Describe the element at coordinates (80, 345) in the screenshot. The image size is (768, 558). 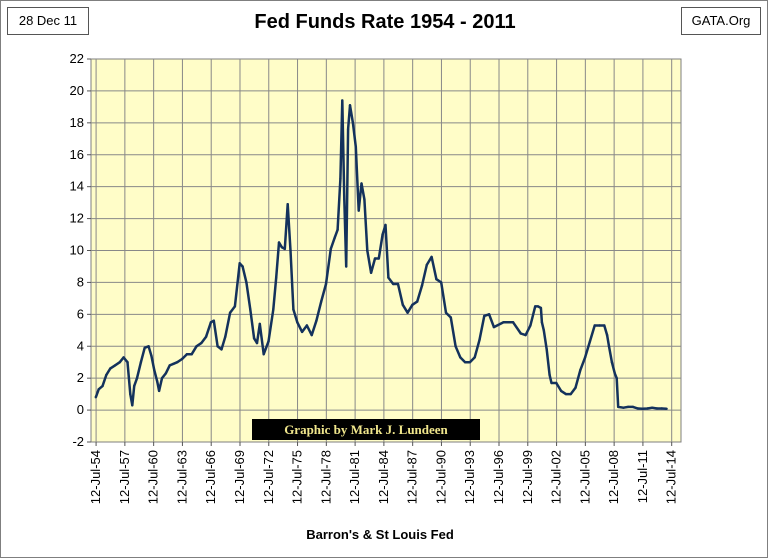
I see `y-tick-label: 4` at that location.